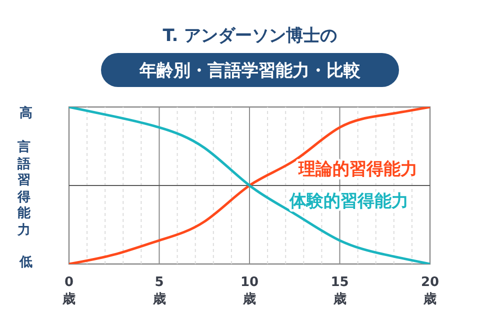 The height and width of the screenshot is (330, 500). I want to click on x-tick-label: 20 歳, so click(430, 291).